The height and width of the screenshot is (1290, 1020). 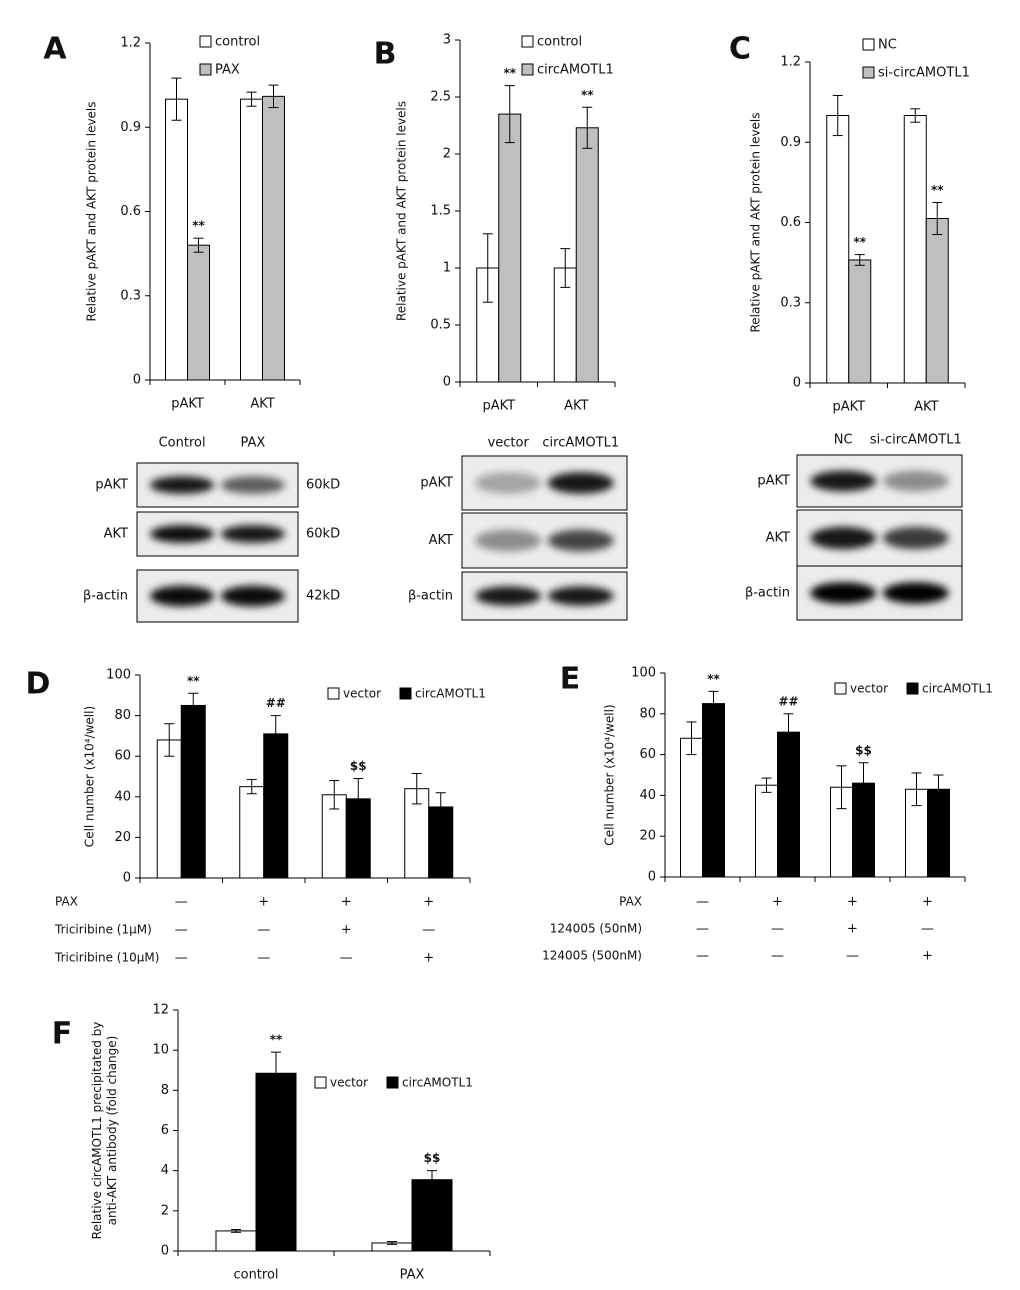 What do you see at coordinates (924, 73) in the screenshot?
I see `legend-label: si-circAMOTL1` at bounding box center [924, 73].